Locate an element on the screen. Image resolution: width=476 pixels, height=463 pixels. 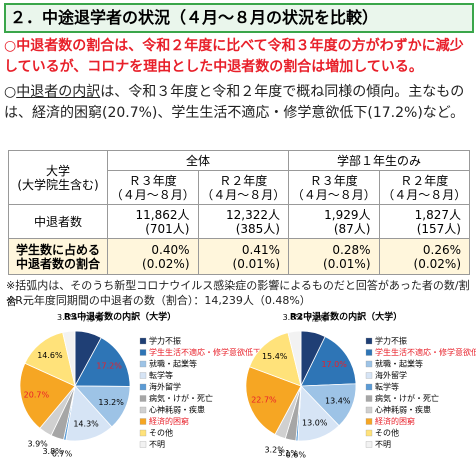
data-label: 0.7% is located at coordinates (62, 453).